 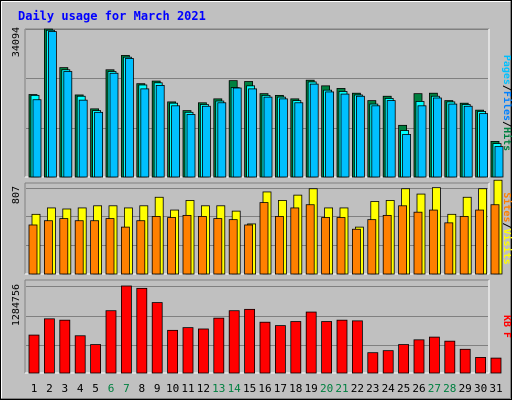 I want to click on x-tick-label: 15, so click(x=249, y=388).